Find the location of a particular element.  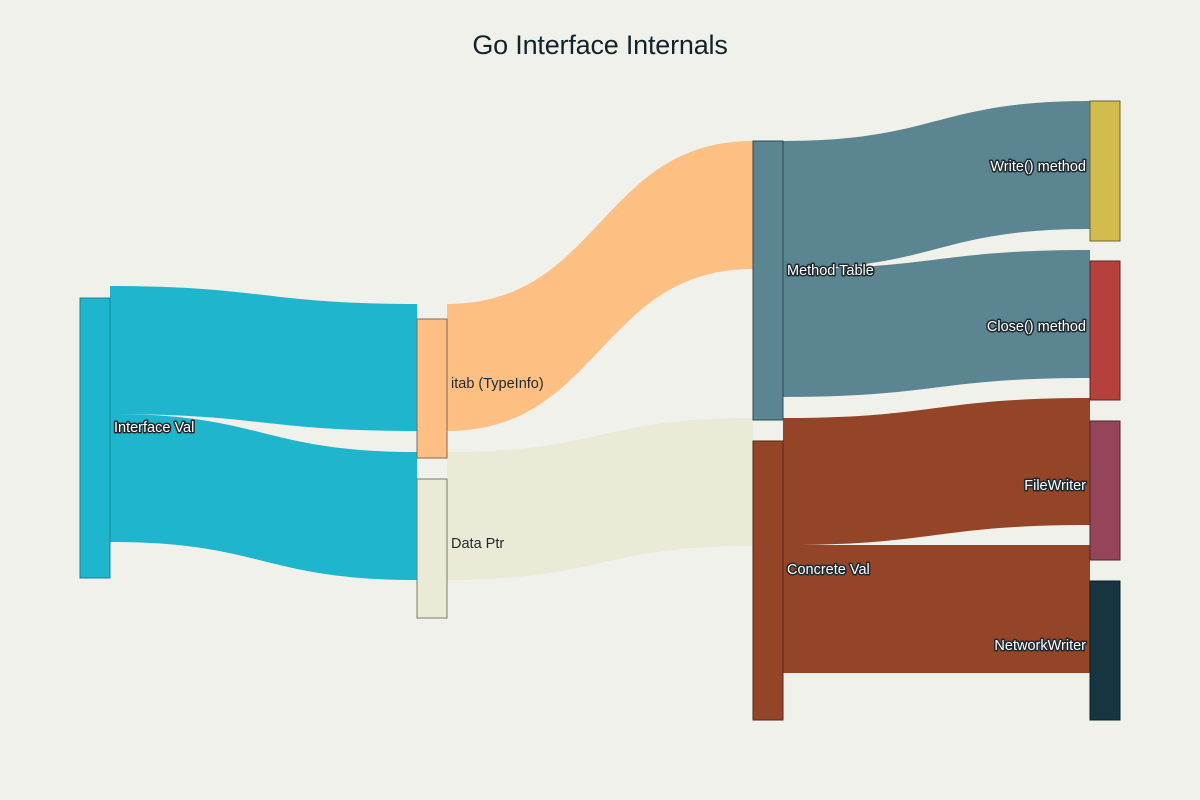

label-write-method: Write() method is located at coordinates (1038, 167).